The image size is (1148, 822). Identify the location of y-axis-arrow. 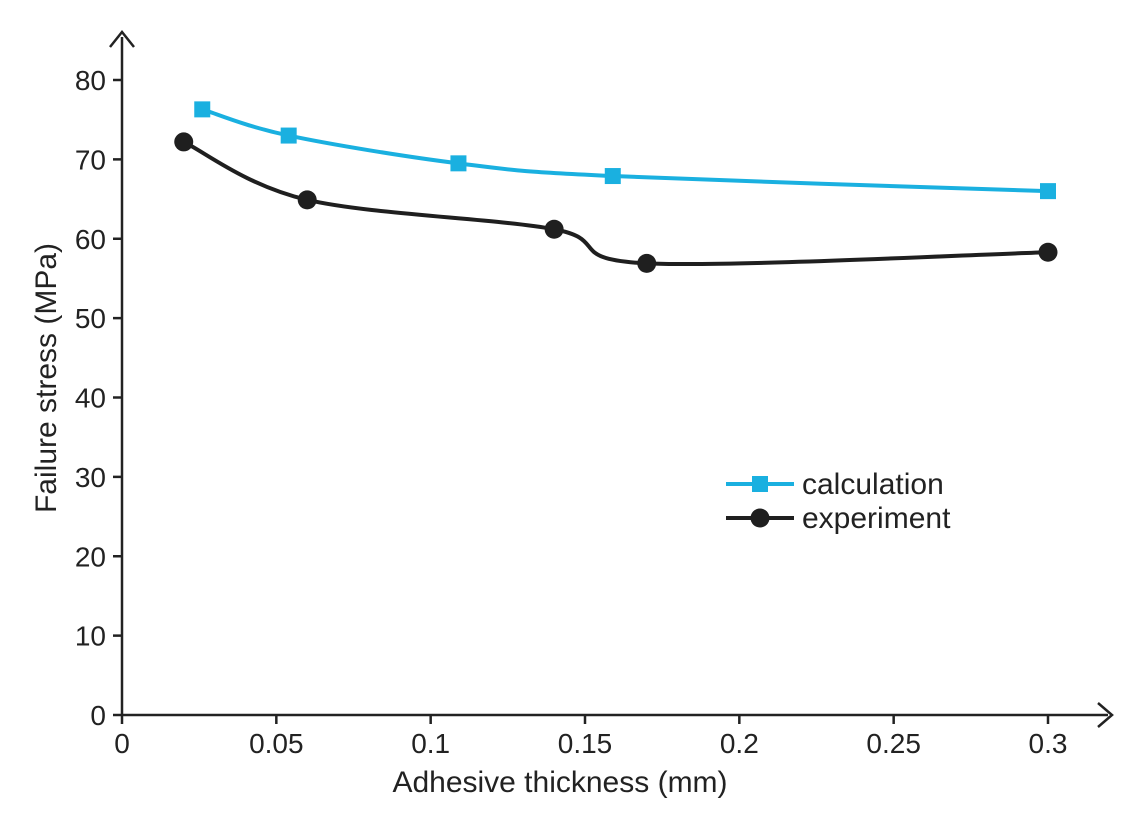
(122, 38).